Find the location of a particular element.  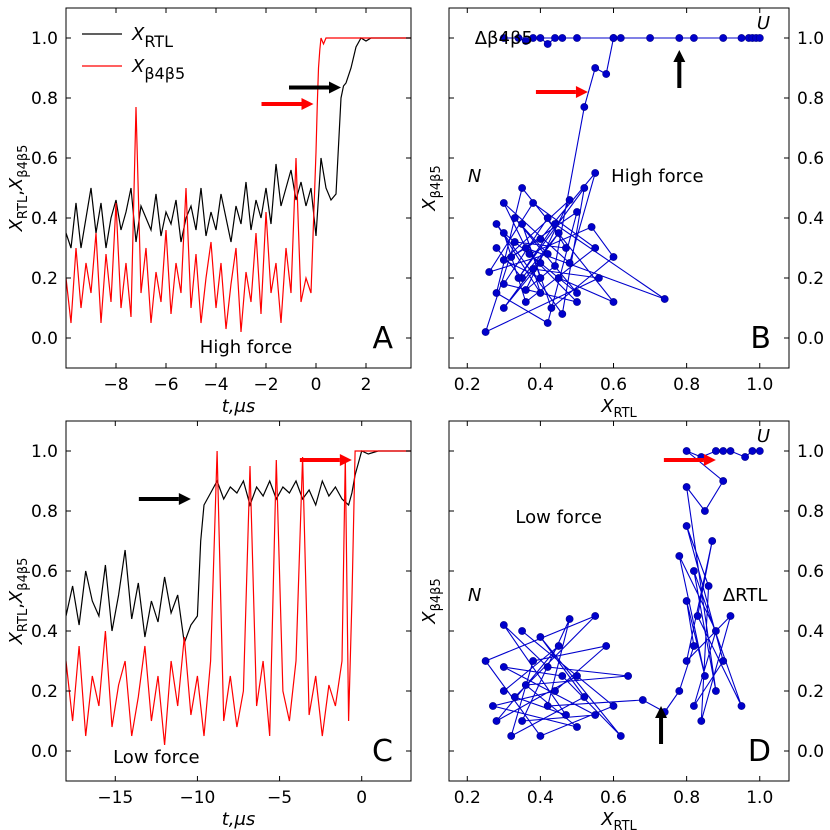

y-tick-label: 0.0 is located at coordinates (810, 339).